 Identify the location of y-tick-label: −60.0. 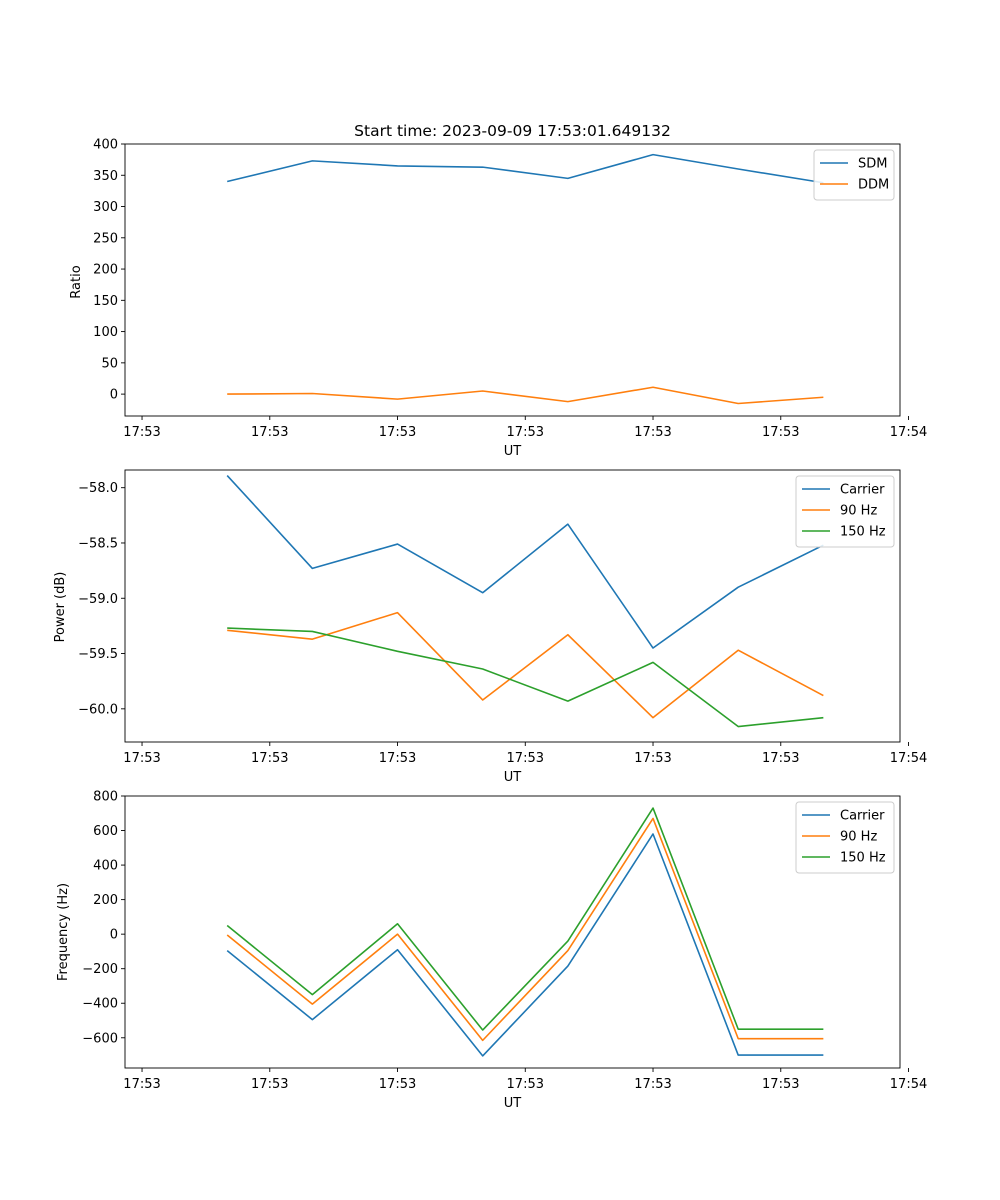
(98, 709).